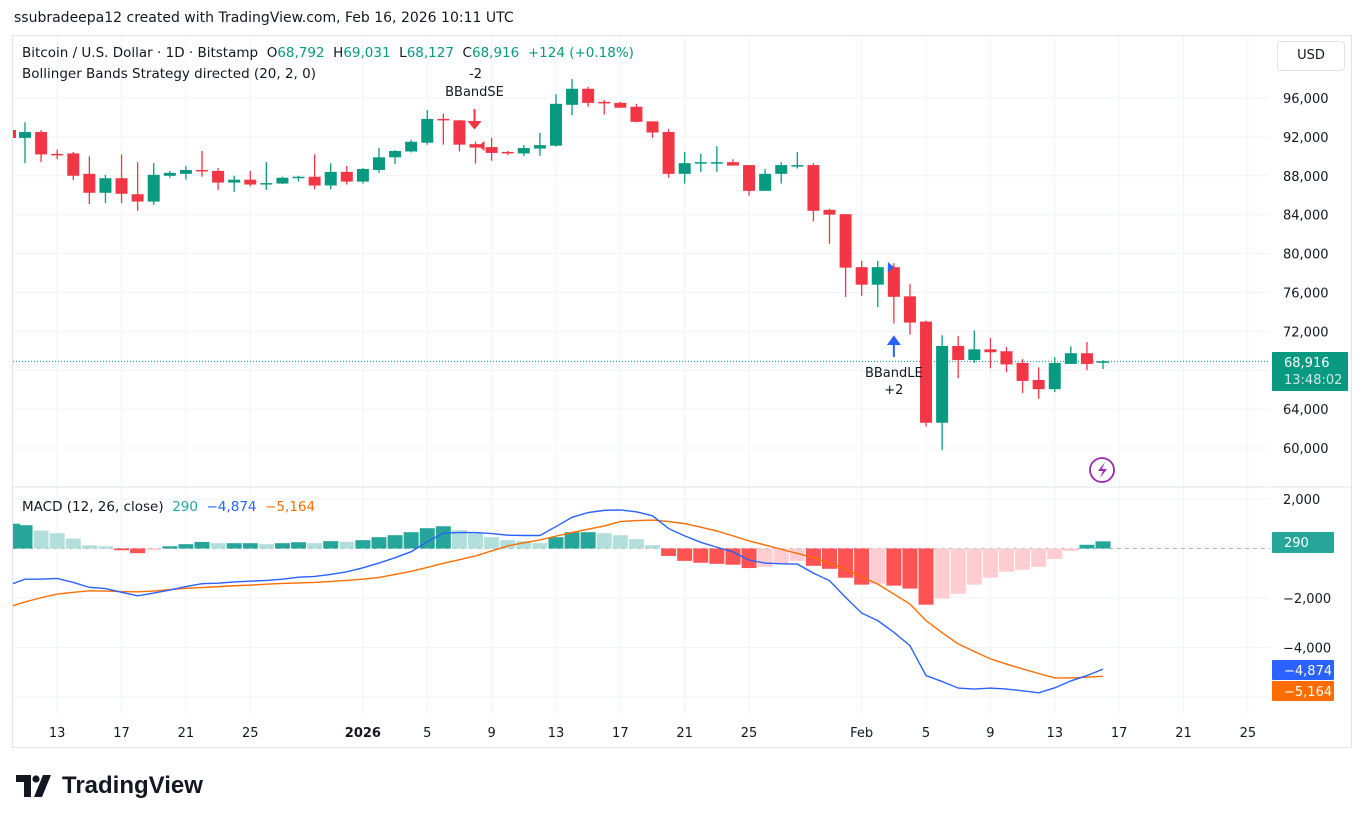 Image resolution: width=1366 pixels, height=824 pixels. I want to click on open-label: O, so click(272, 53).